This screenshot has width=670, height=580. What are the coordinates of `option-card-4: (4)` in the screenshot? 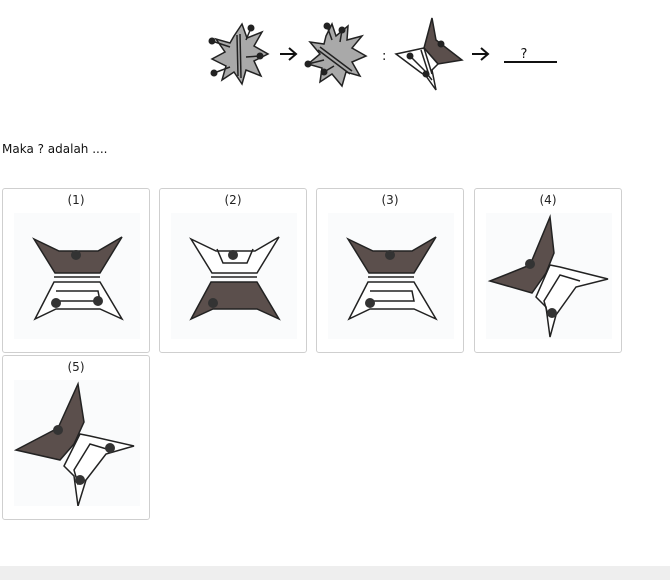 It's located at (548, 270).